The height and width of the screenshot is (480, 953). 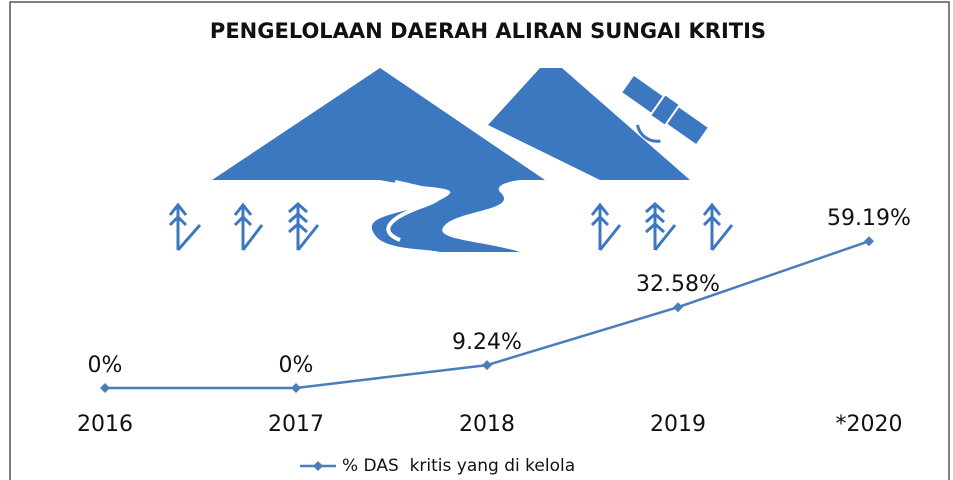 I want to click on legend-label: % DAS kritis yang di kelola, so click(x=458, y=466).